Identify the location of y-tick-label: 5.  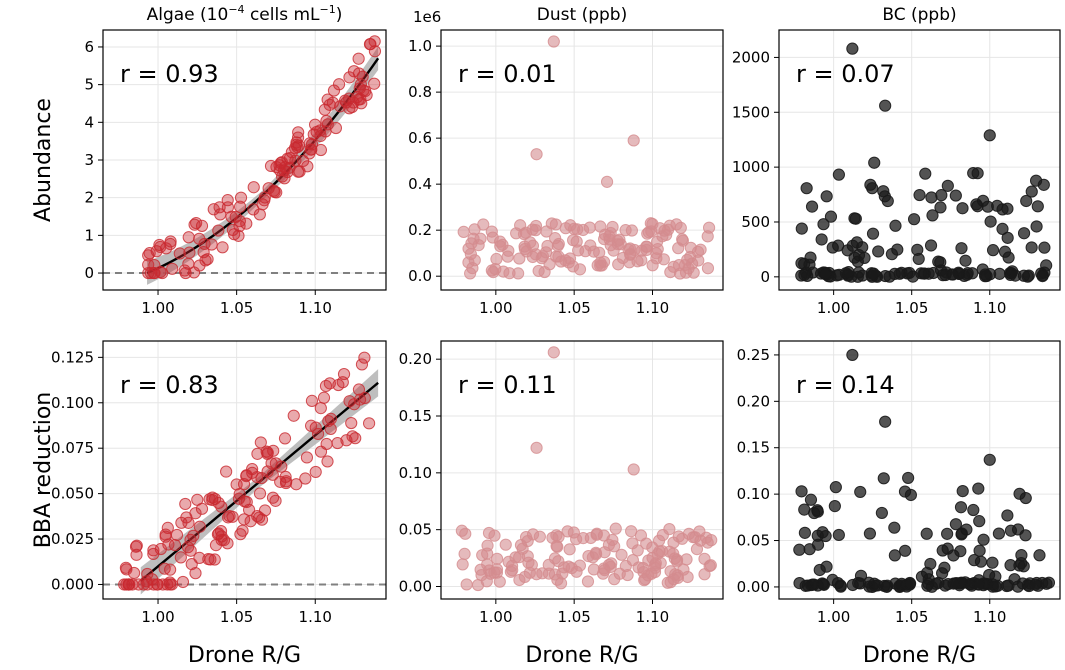
(89, 85).